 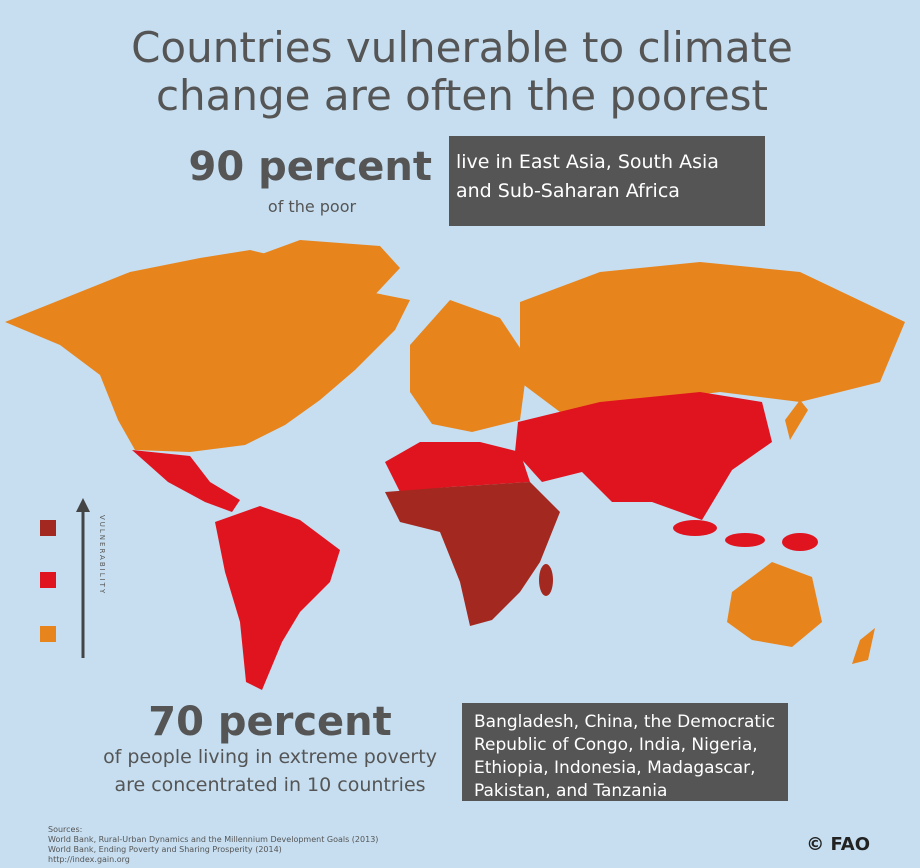 I want to click on source-line: http://index.gain.org, so click(x=89, y=859).